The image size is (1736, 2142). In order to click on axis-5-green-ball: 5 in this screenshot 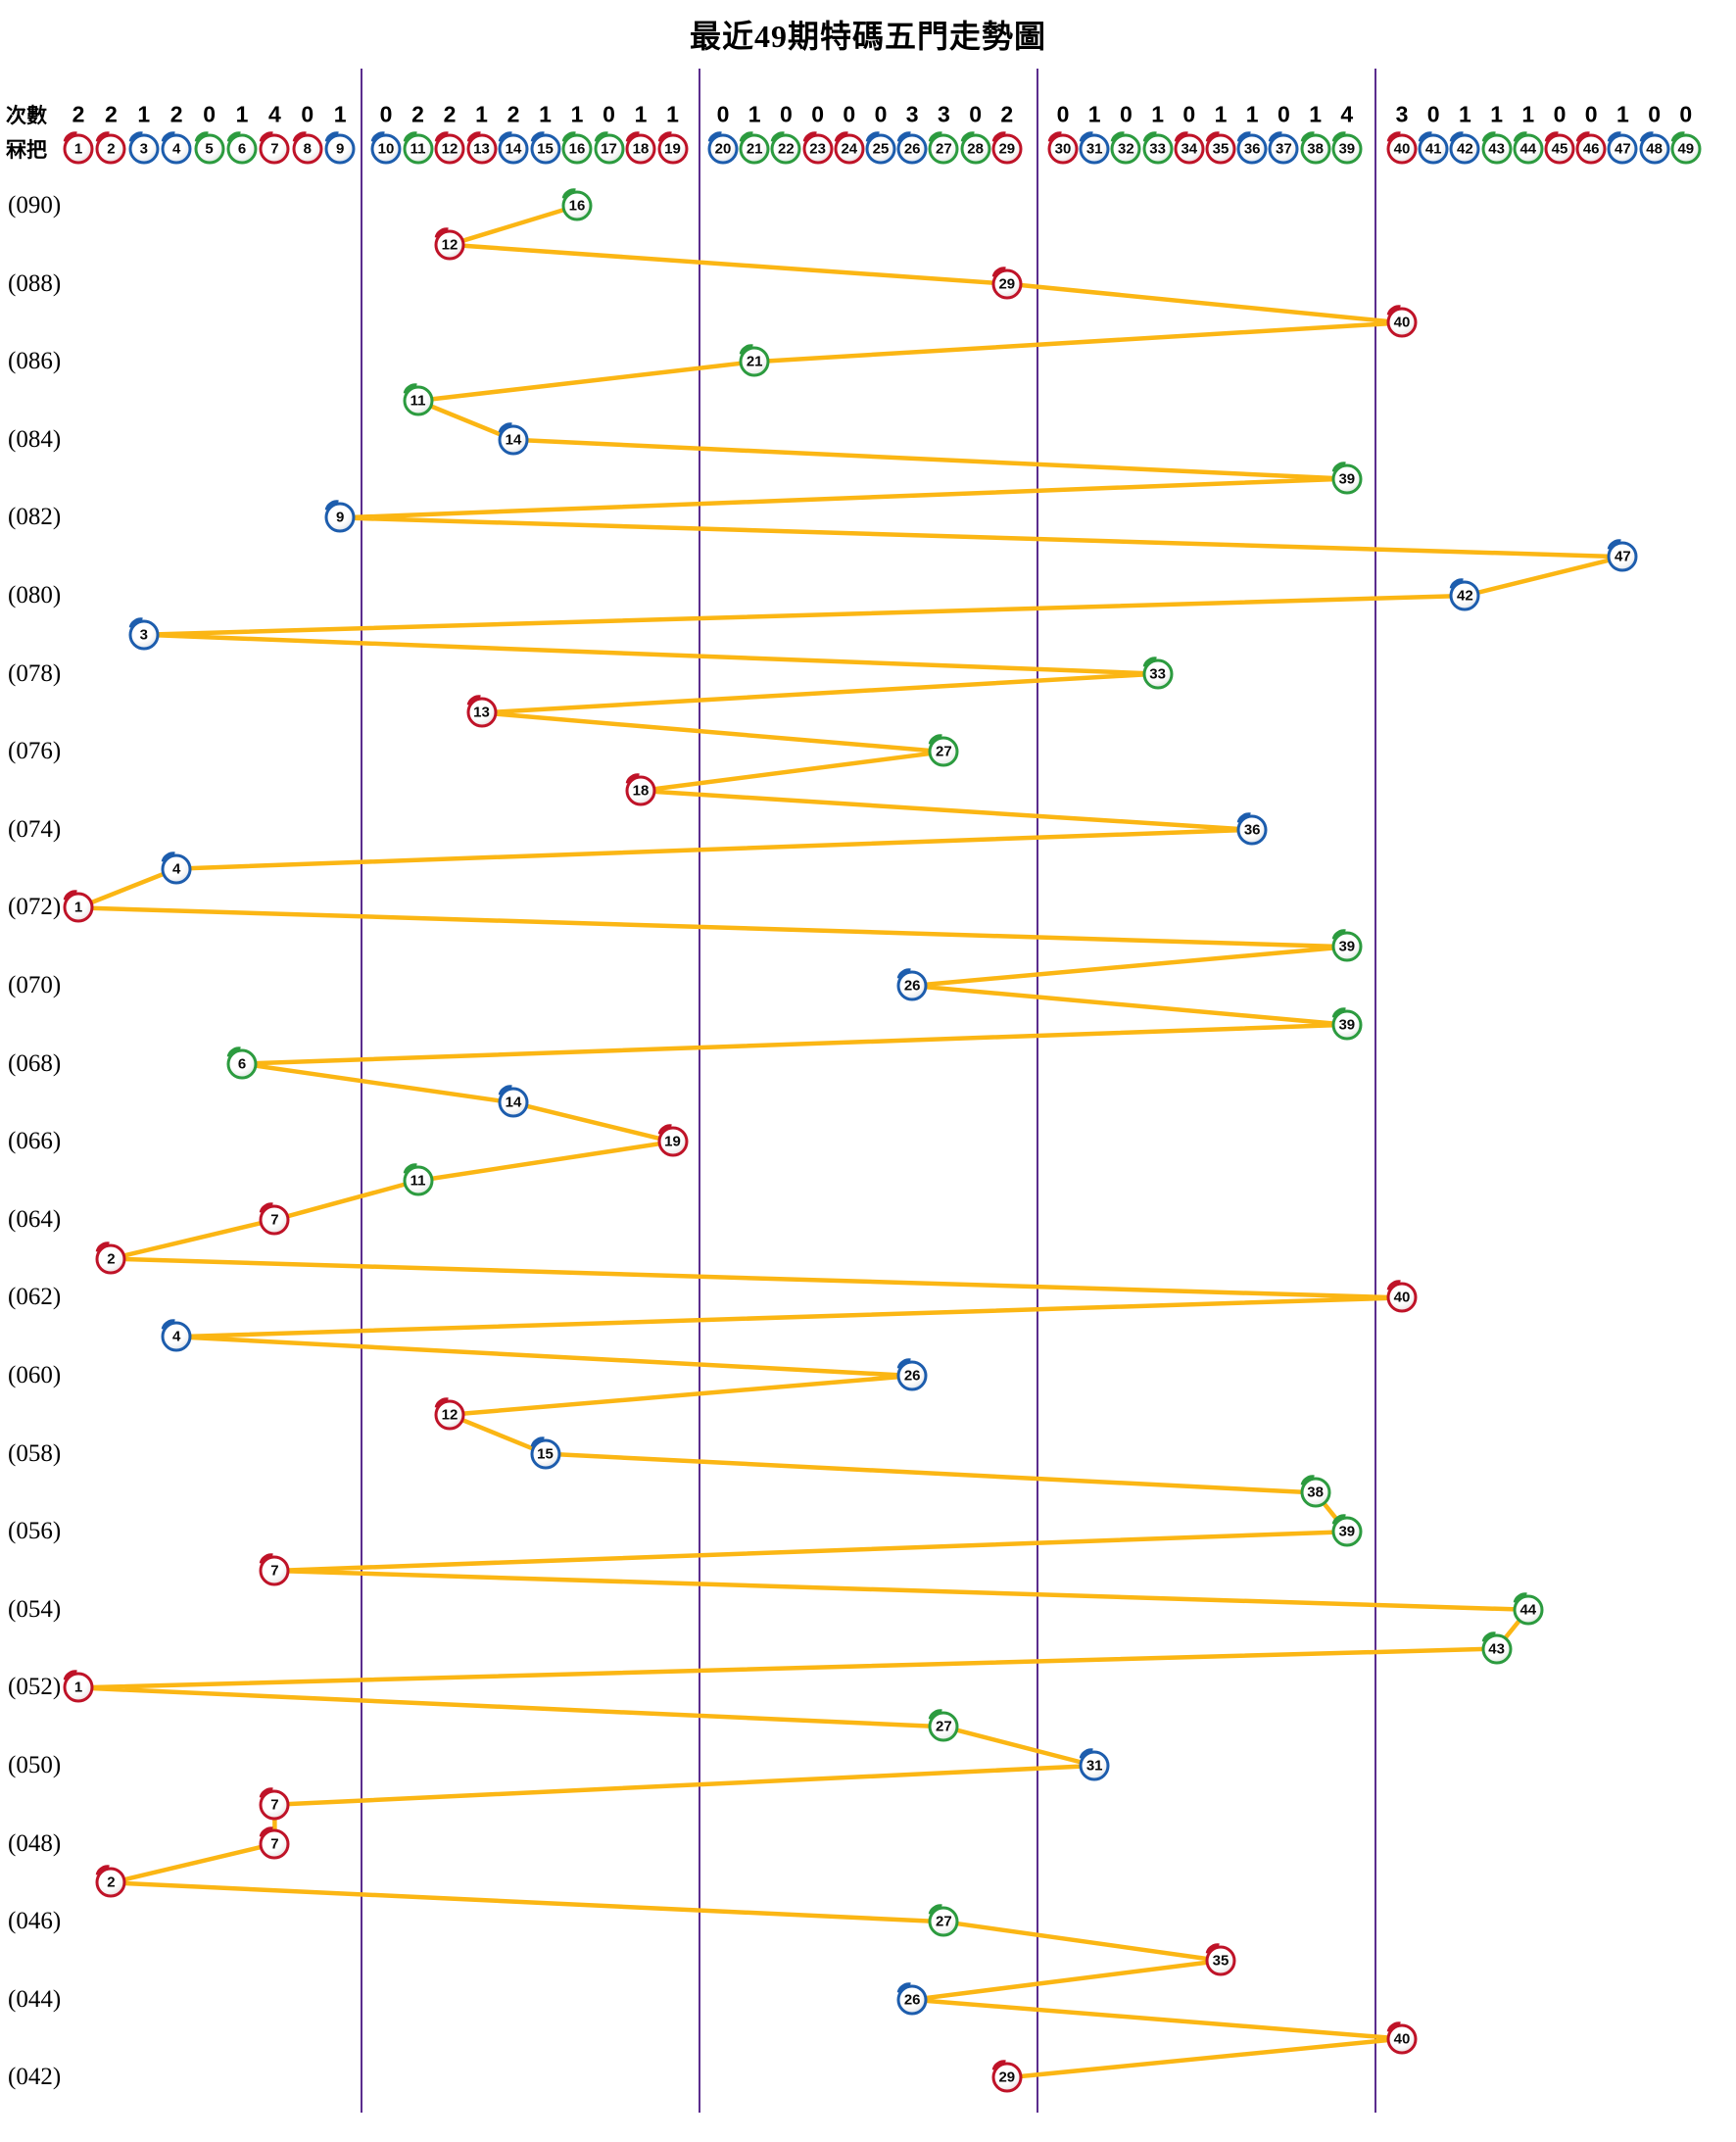, I will do `click(209, 149)`.